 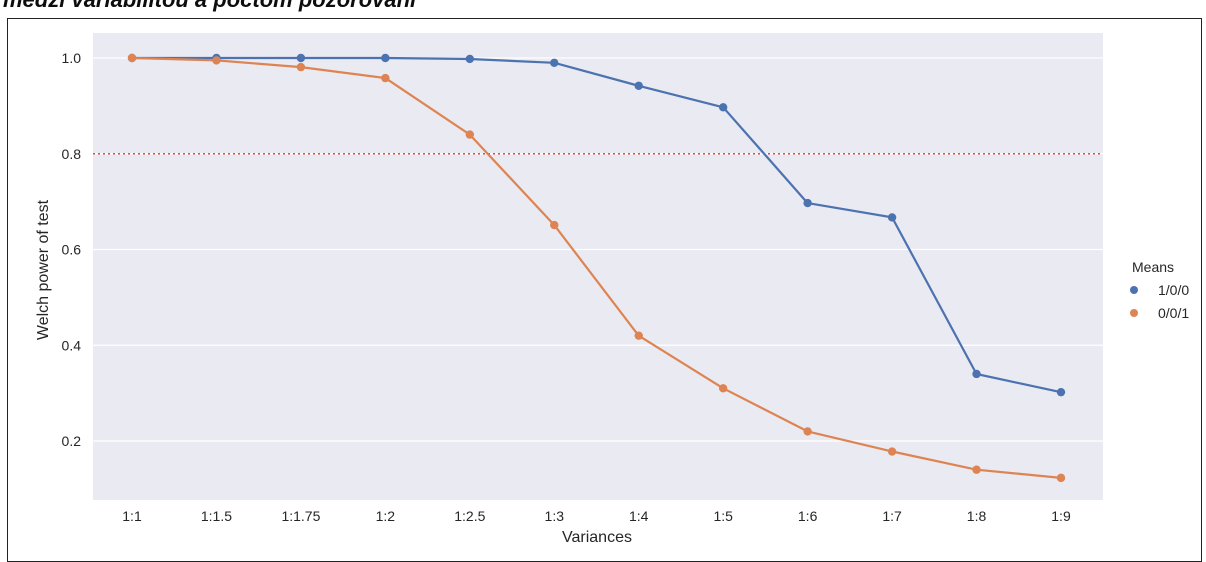 What do you see at coordinates (597, 537) in the screenshot?
I see `x-axis-label: Variances` at bounding box center [597, 537].